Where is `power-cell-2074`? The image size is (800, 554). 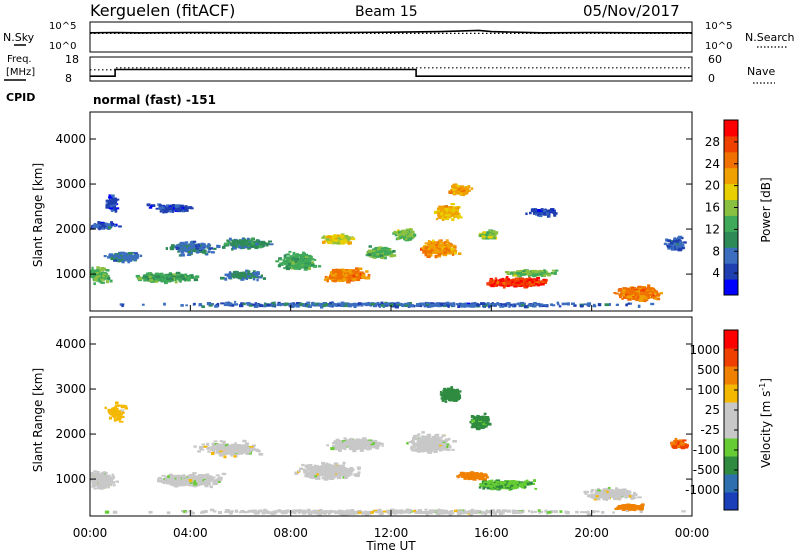 power-cell-2074 is located at coordinates (371, 256).